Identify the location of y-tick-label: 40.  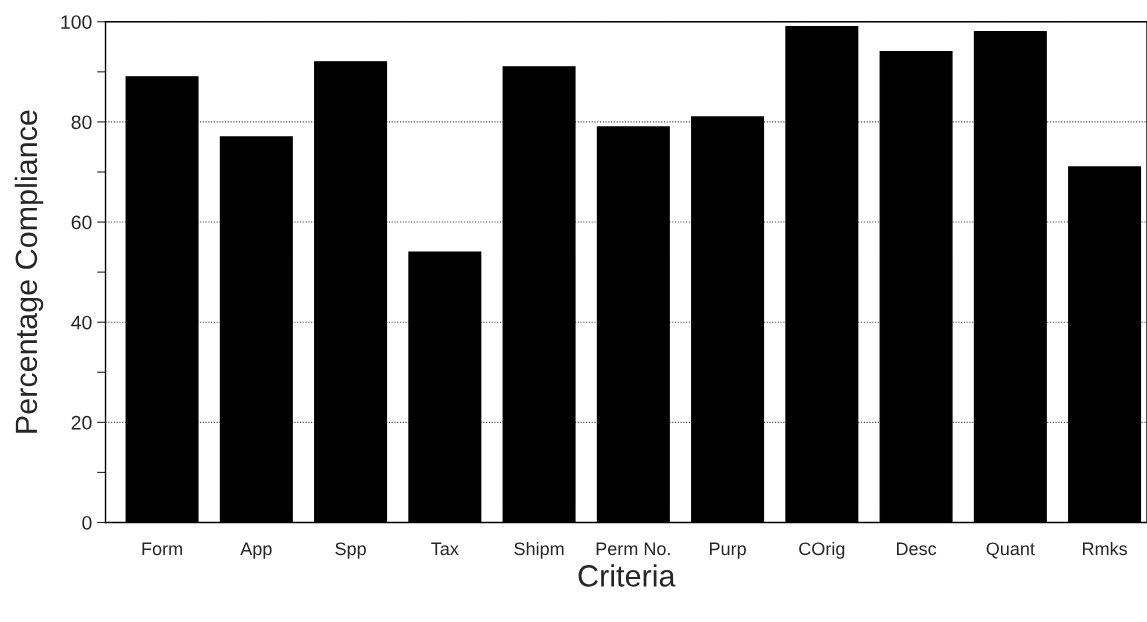
(81, 322).